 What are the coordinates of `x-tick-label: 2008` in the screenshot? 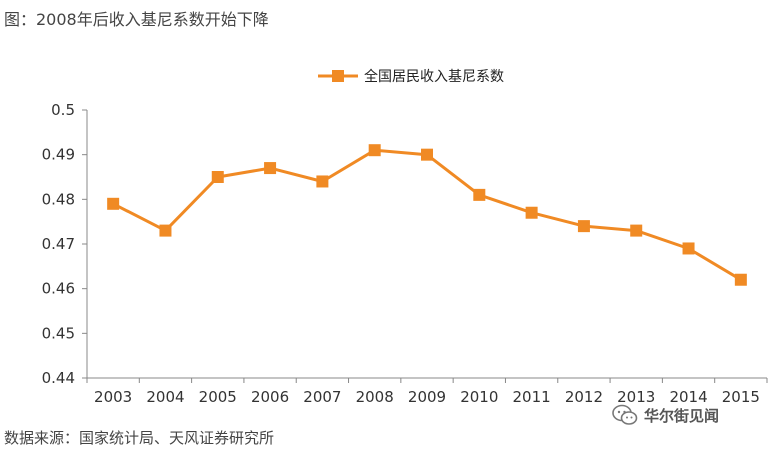 It's located at (375, 397).